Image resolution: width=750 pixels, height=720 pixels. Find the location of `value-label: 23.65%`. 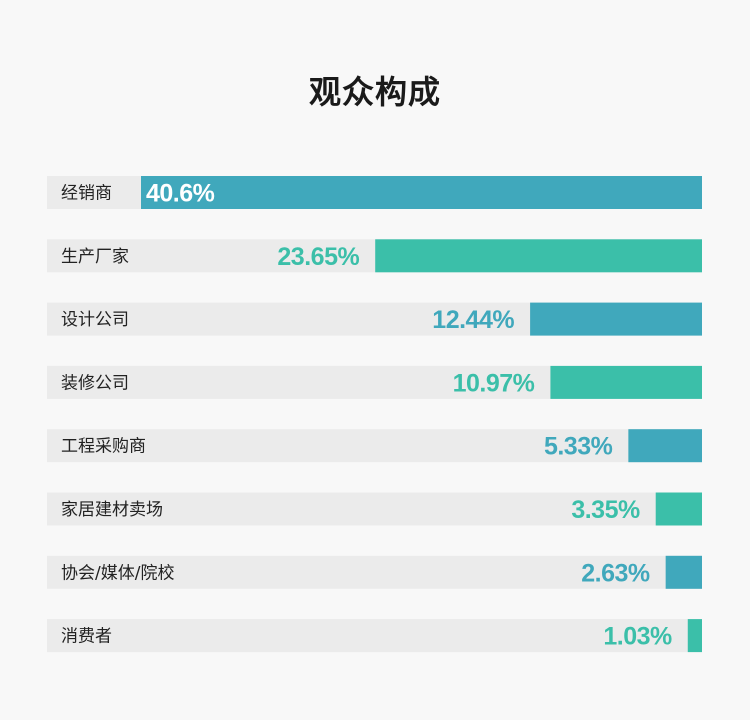

value-label: 23.65% is located at coordinates (318, 257).